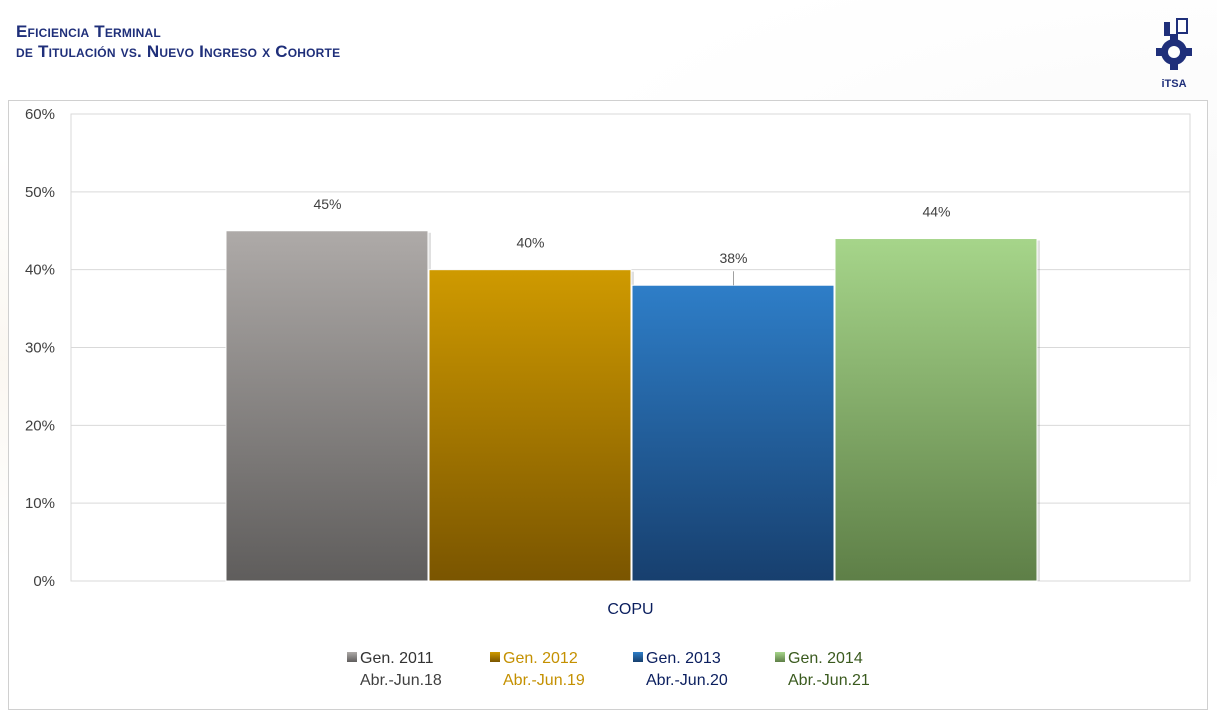  Describe the element at coordinates (936, 410) in the screenshot. I see `bar-gen-2014` at that location.